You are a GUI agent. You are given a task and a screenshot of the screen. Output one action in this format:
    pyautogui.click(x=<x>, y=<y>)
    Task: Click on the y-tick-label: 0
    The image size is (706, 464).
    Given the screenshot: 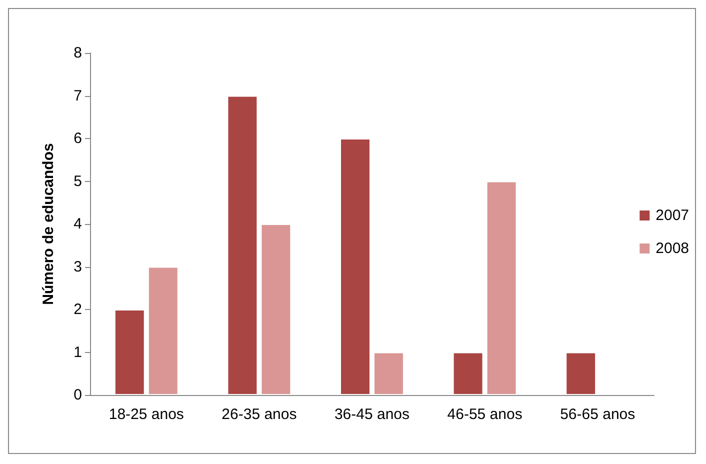 What is the action you would take?
    pyautogui.click(x=78, y=395)
    